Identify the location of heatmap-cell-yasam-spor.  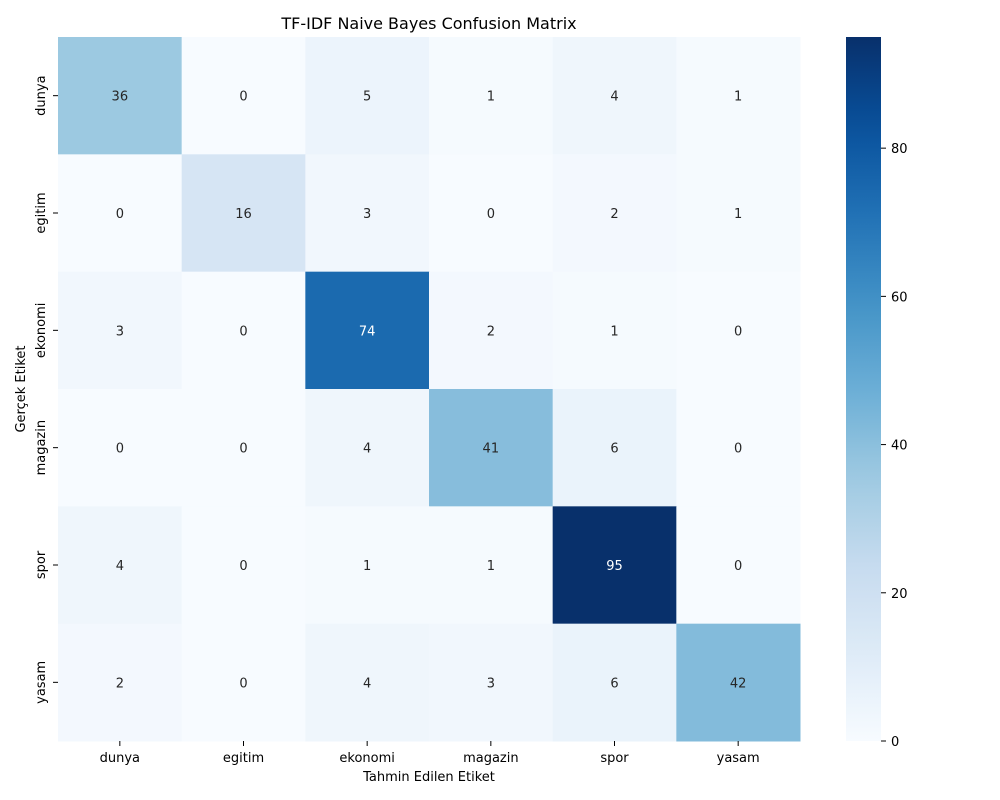
(614, 682).